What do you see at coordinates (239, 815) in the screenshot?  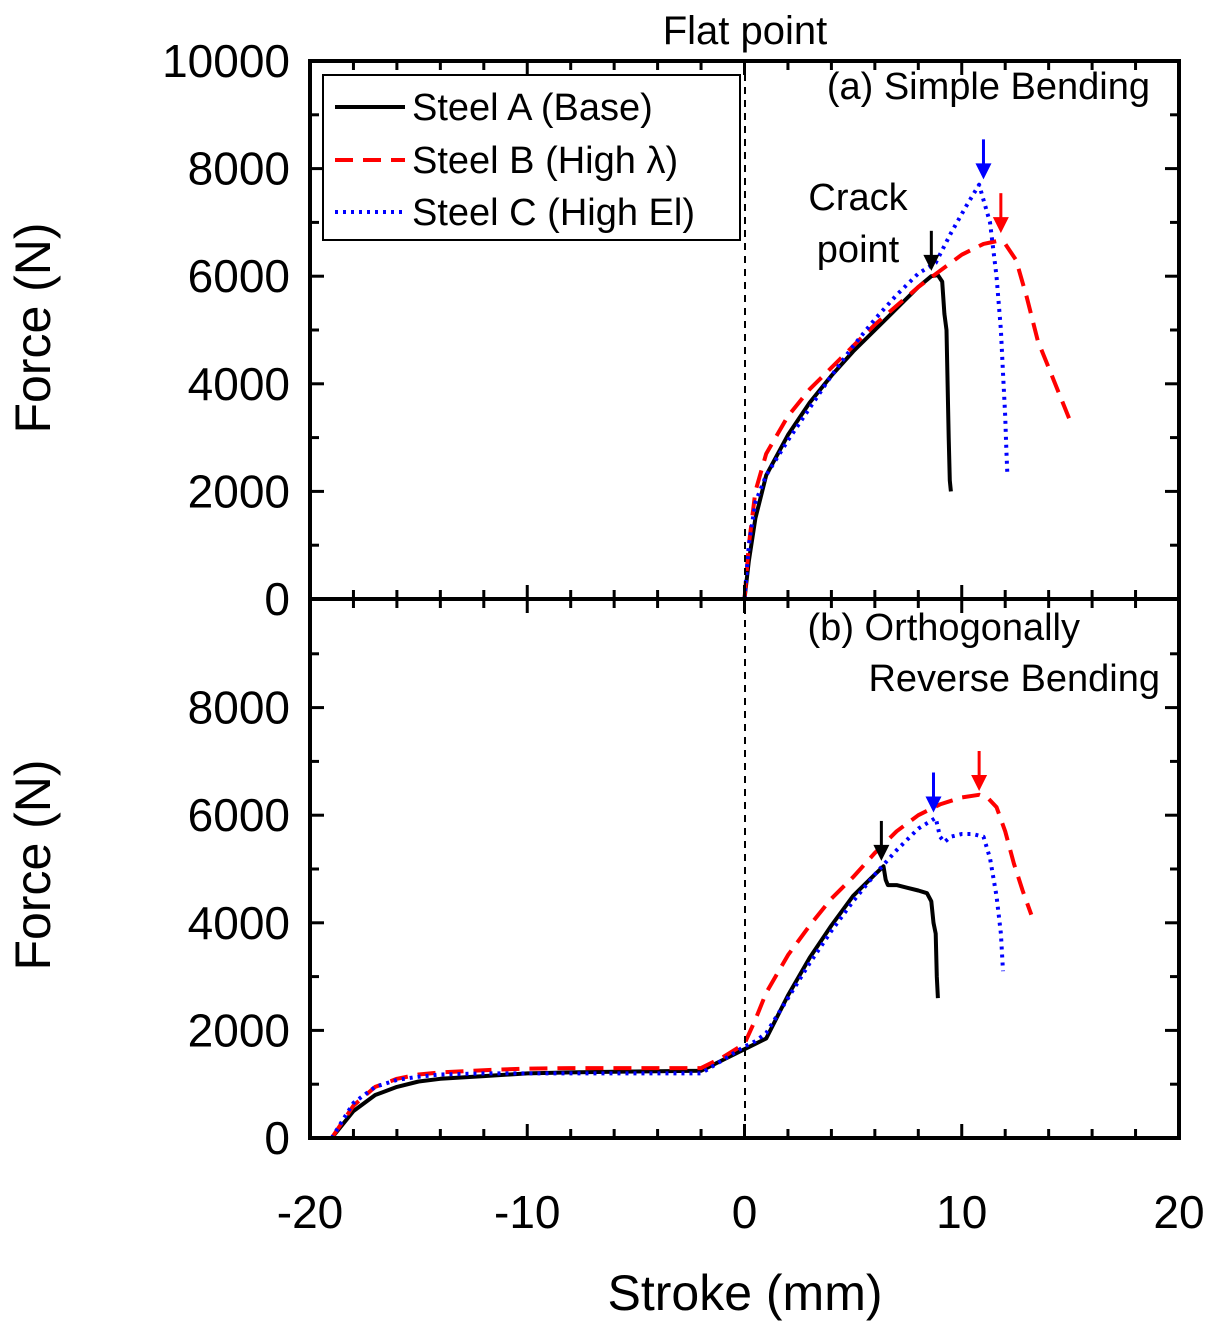 I see `y-tick-label-b-6000: 6000` at bounding box center [239, 815].